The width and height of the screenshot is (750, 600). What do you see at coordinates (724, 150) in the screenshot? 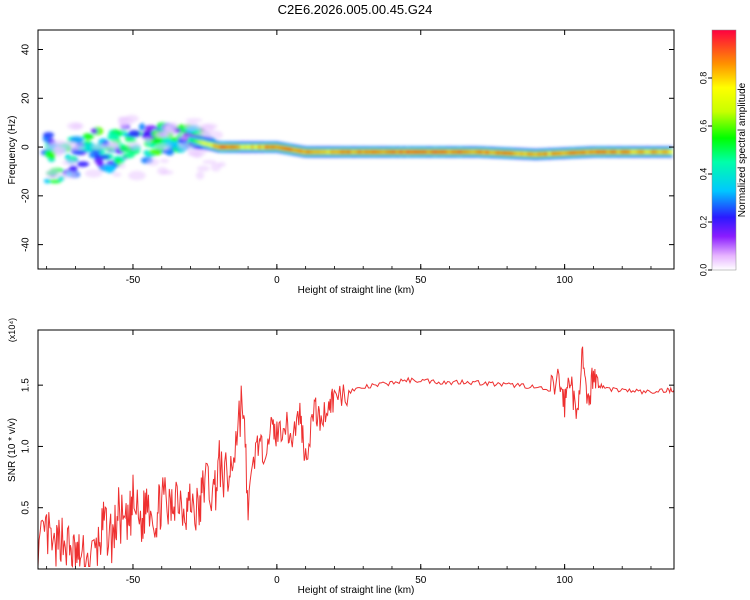
I see `colorbar-gradient` at bounding box center [724, 150].